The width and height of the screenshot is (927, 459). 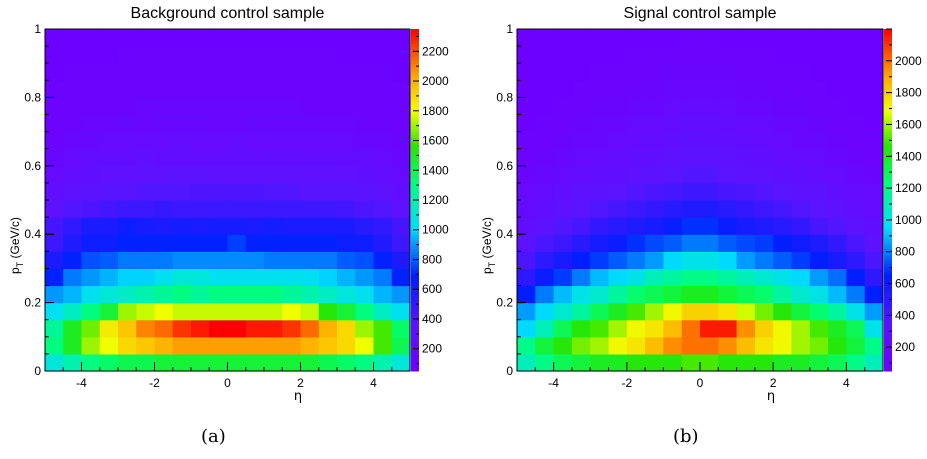 What do you see at coordinates (31, 200) in the screenshot?
I see `y-axis: 0 0.2 0.4 0.6 0.8 1 pT (GeV/c)` at bounding box center [31, 200].